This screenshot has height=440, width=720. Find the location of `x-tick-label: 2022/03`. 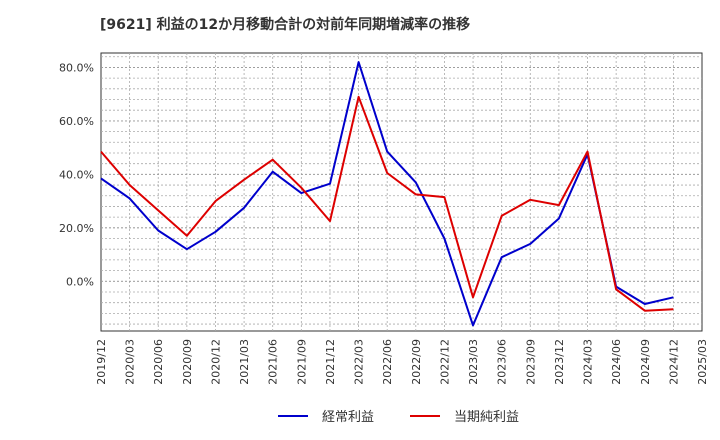

x-tick-label: 2022/03 is located at coordinates (359, 362).